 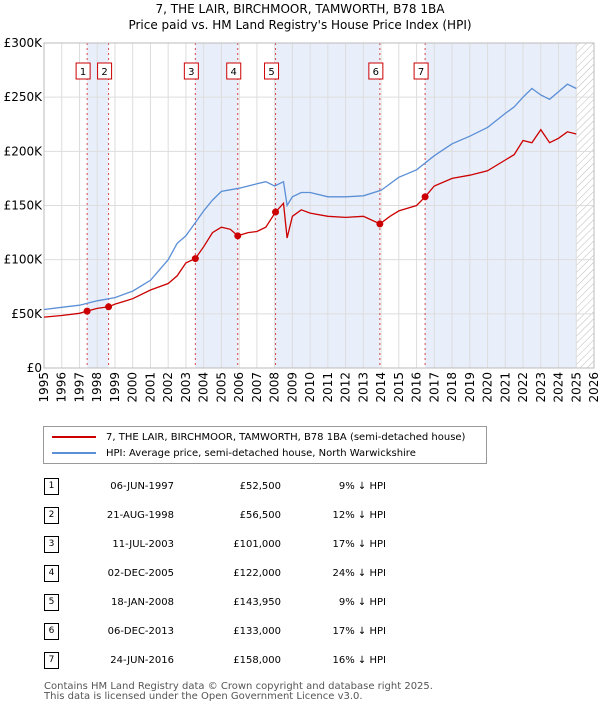 What do you see at coordinates (275, 387) in the screenshot?
I see `x-tick-label: 2008` at bounding box center [275, 387].